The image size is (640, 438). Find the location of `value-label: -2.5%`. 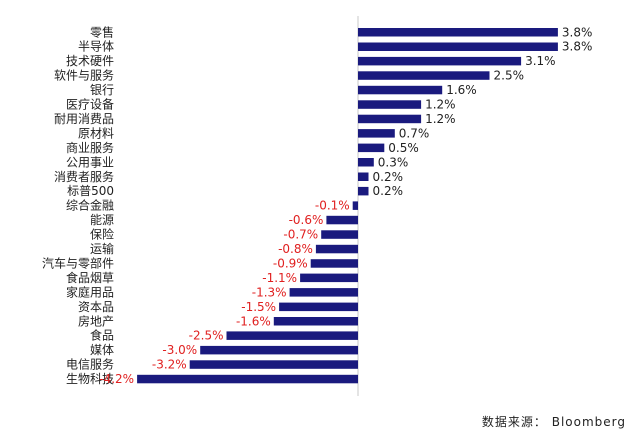

value-label: -2.5% is located at coordinates (206, 336).